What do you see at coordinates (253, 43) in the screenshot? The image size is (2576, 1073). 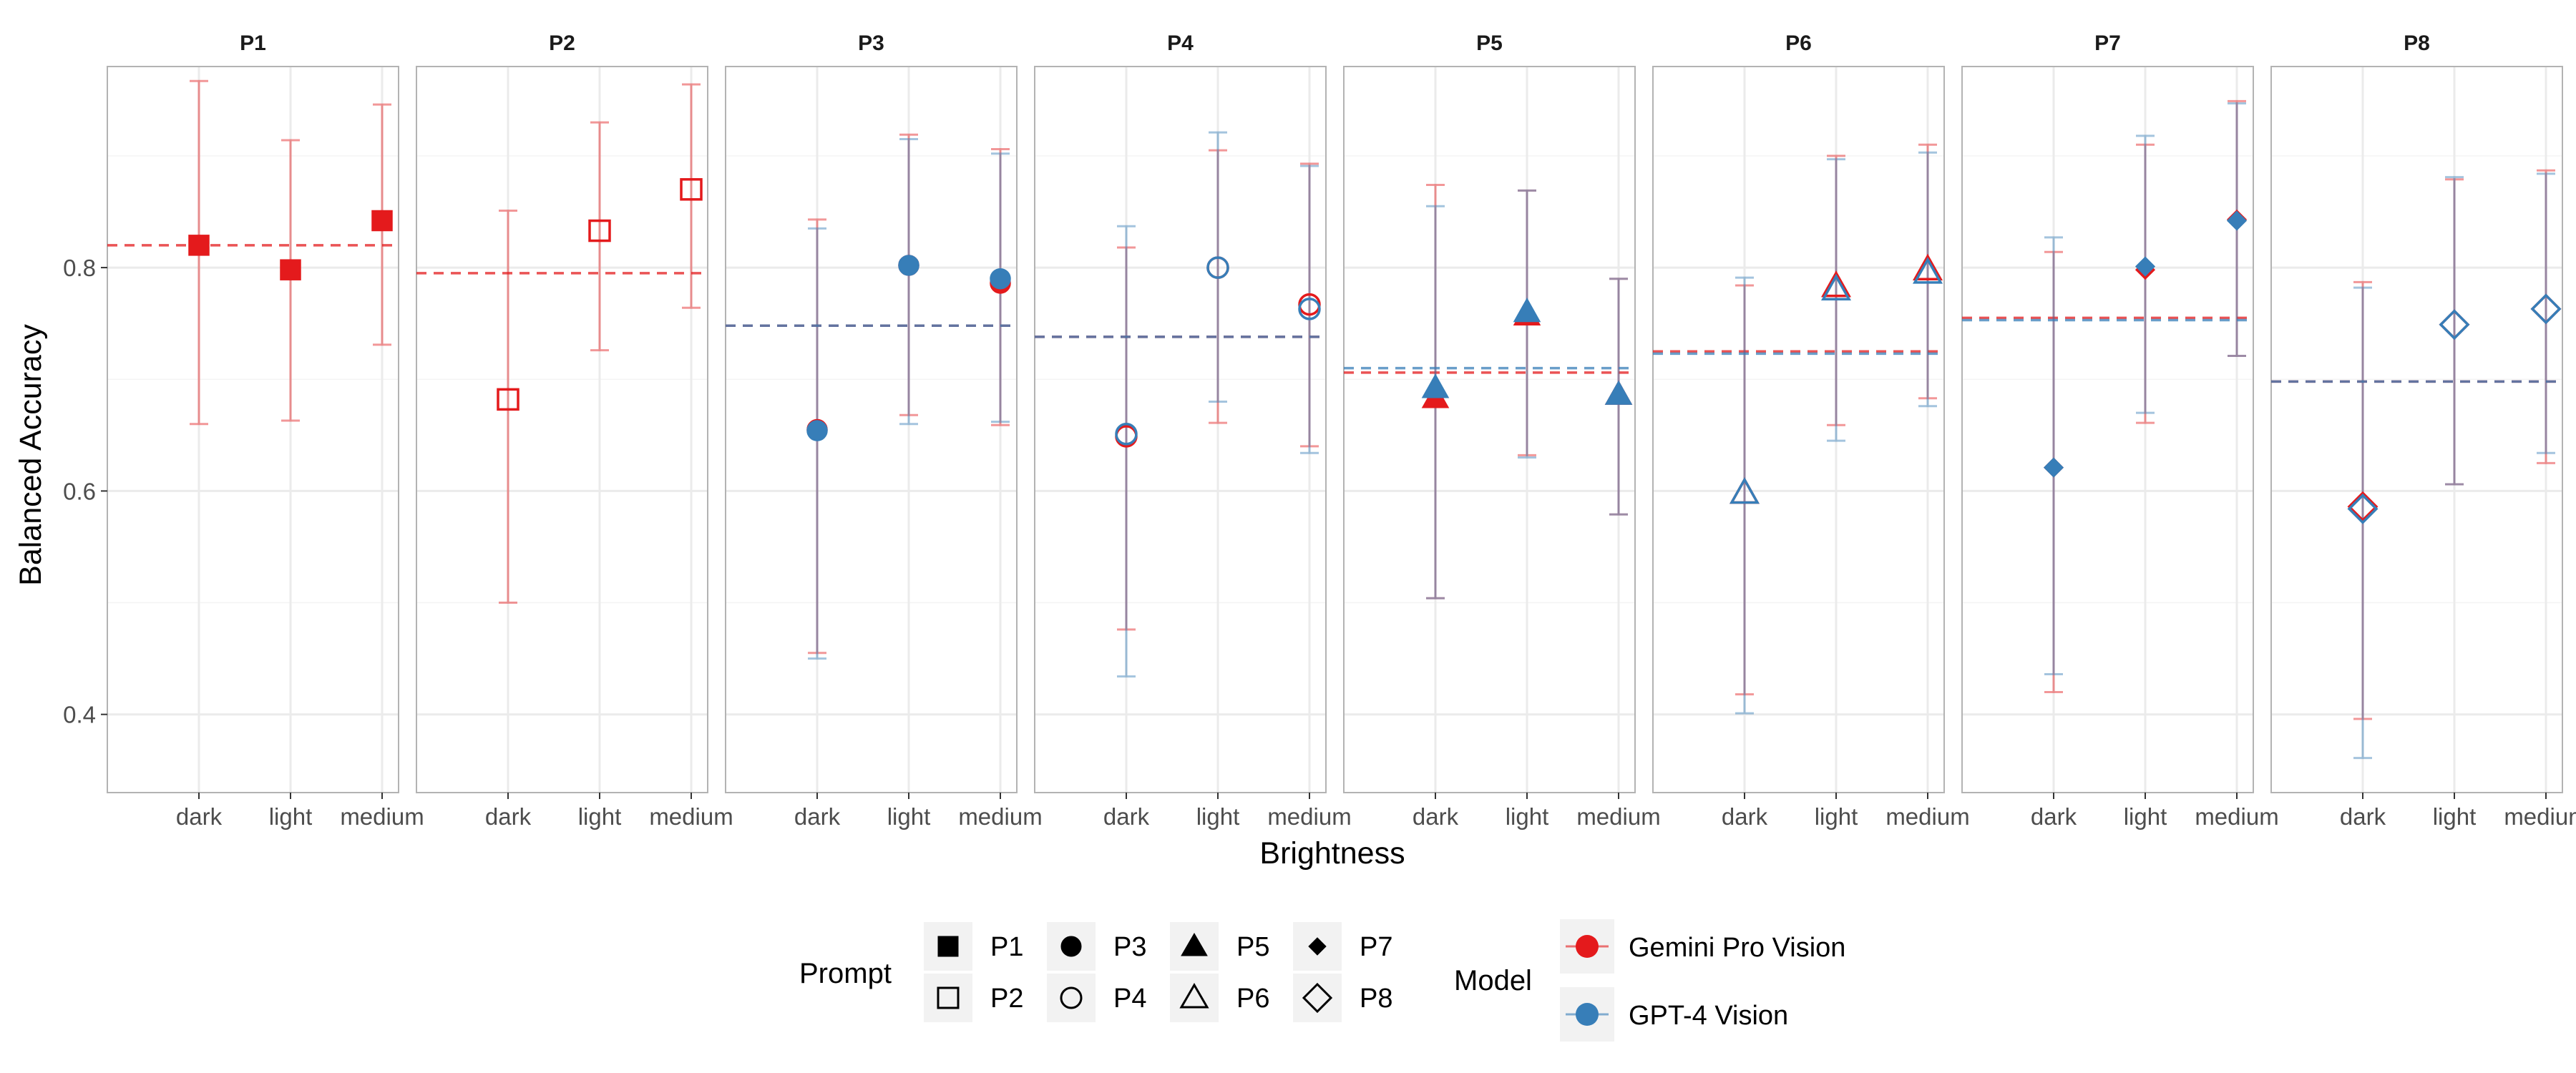 I see `panel-title: P1` at bounding box center [253, 43].